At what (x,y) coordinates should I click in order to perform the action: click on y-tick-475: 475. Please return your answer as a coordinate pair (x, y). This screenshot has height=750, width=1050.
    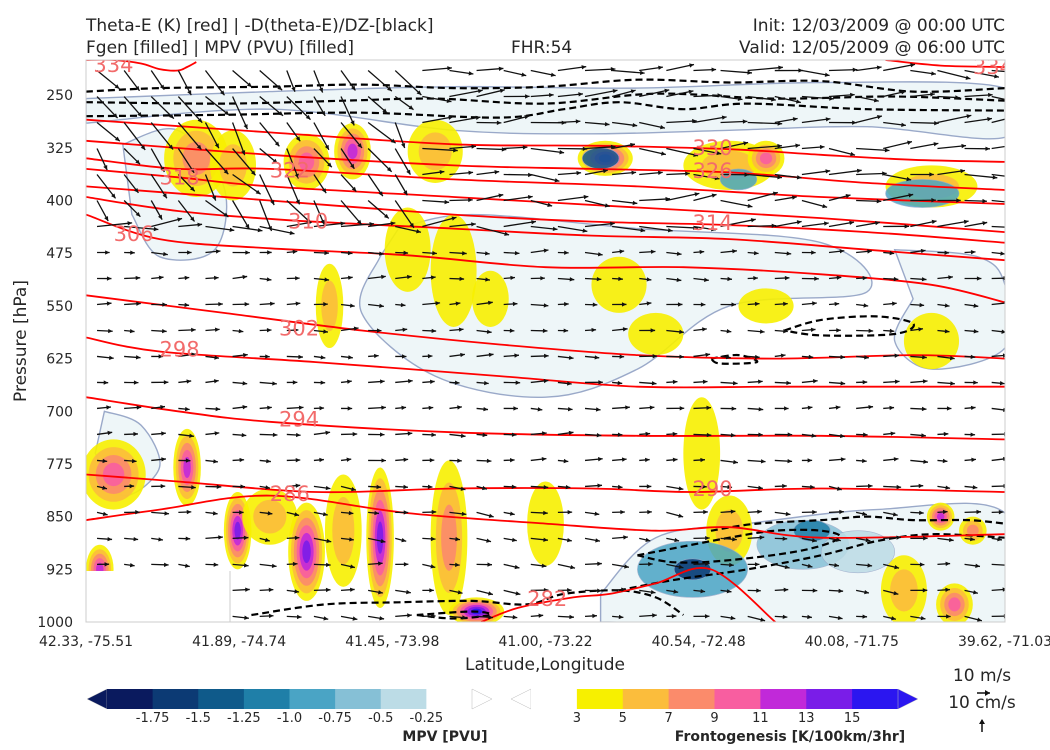
    Looking at the image, I should click on (59, 254).